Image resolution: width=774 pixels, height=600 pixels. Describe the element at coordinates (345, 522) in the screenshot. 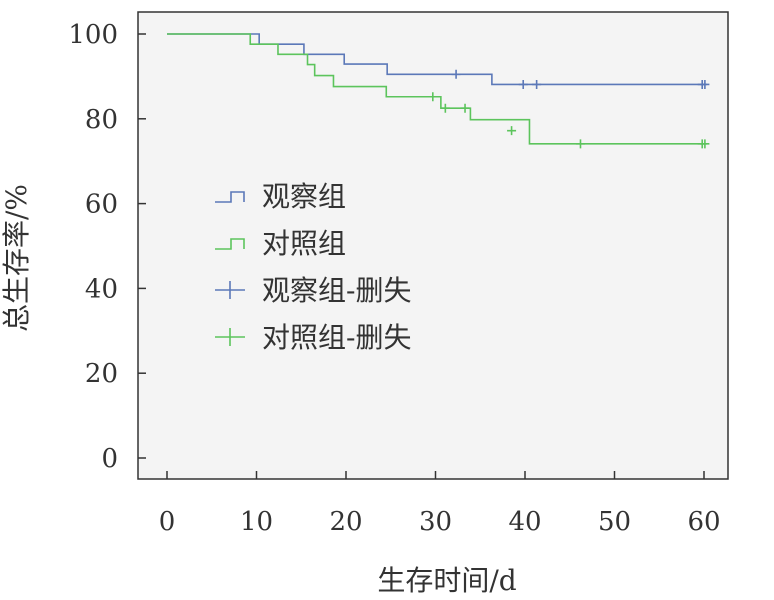

I see `x-tick-label-20: 20` at that location.